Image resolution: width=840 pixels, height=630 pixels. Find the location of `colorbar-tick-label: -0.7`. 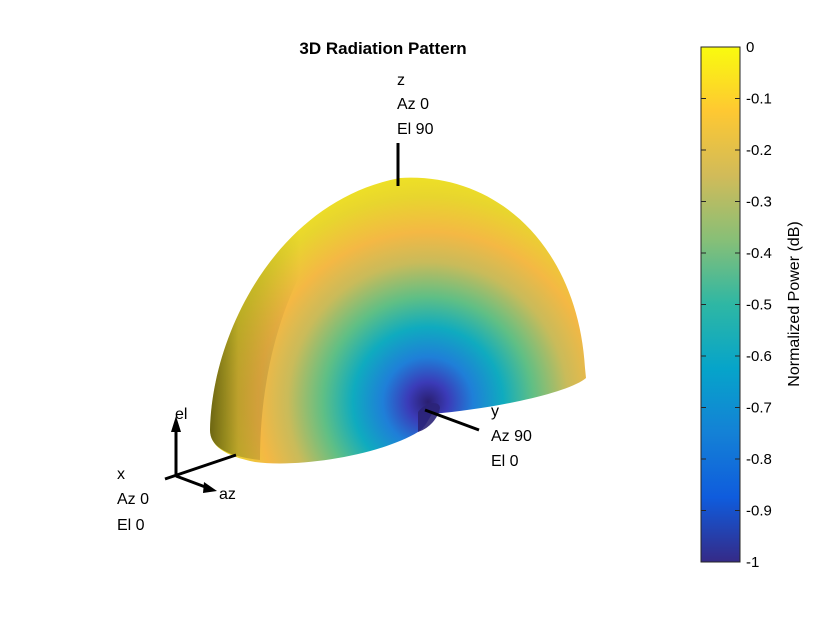

colorbar-tick-label: -0.7 is located at coordinates (759, 408).